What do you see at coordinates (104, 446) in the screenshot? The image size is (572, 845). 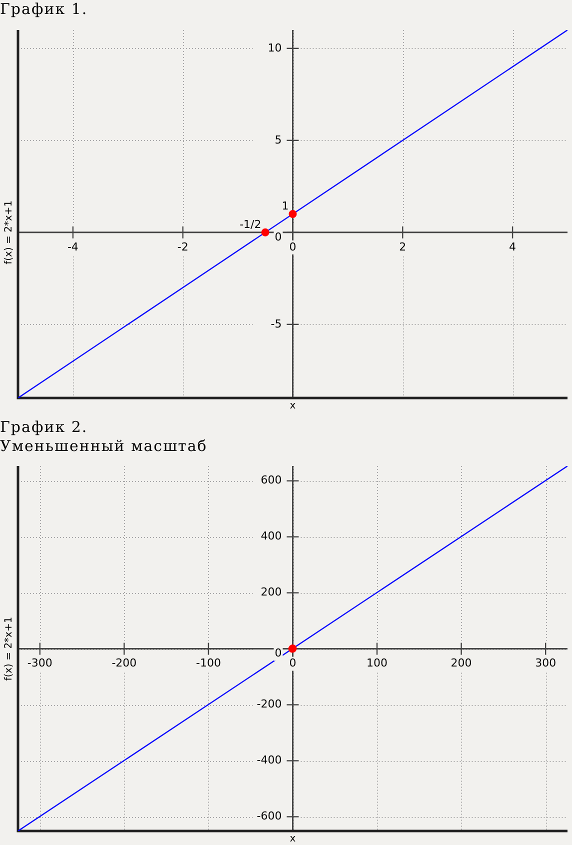 I see `chart-subtitle: Уменьшенный масштаб` at bounding box center [104, 446].